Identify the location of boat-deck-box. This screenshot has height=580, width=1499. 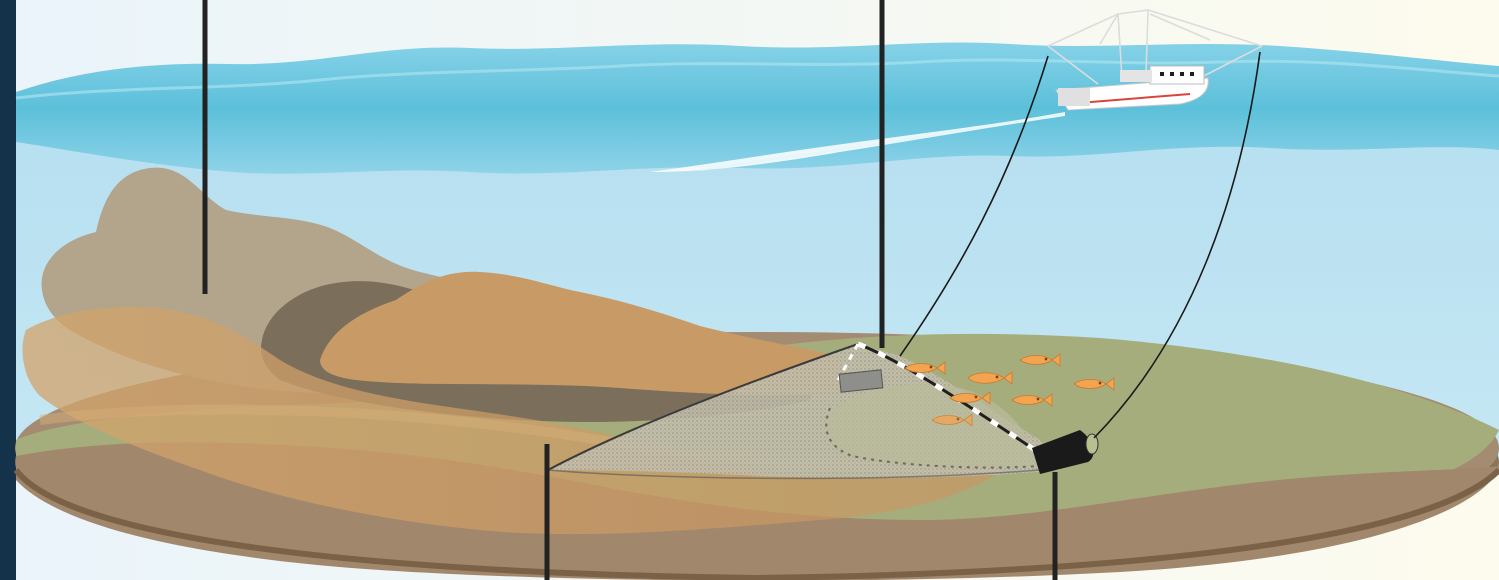
(1074, 97).